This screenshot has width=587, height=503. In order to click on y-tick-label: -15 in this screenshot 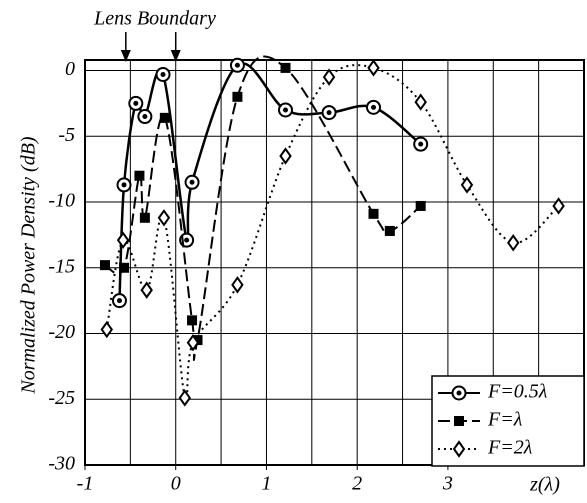, I will do `click(61, 266)`.